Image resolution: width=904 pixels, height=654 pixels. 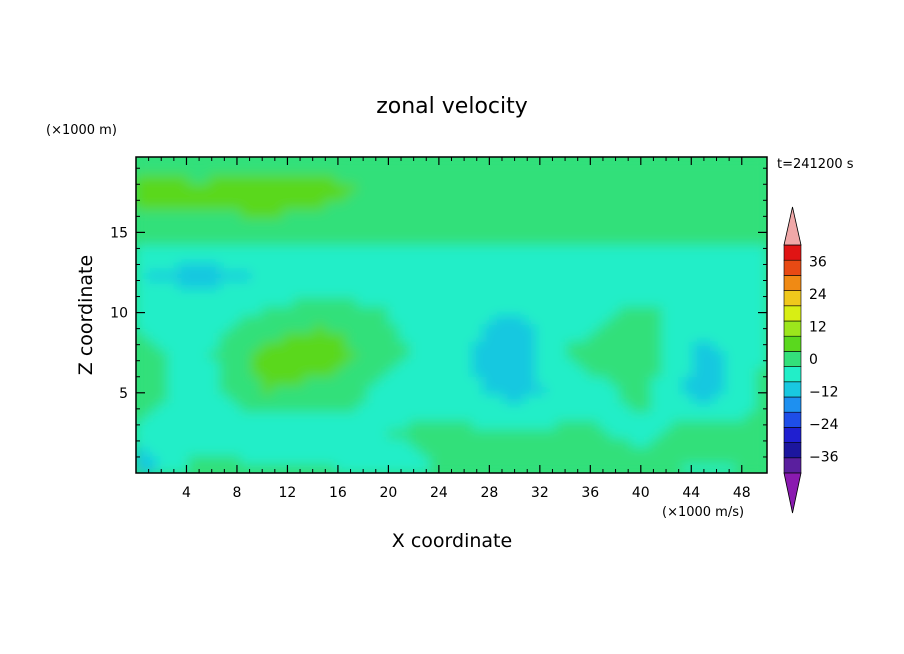 What do you see at coordinates (439, 493) in the screenshot?
I see `x-tick-label: 24` at bounding box center [439, 493].